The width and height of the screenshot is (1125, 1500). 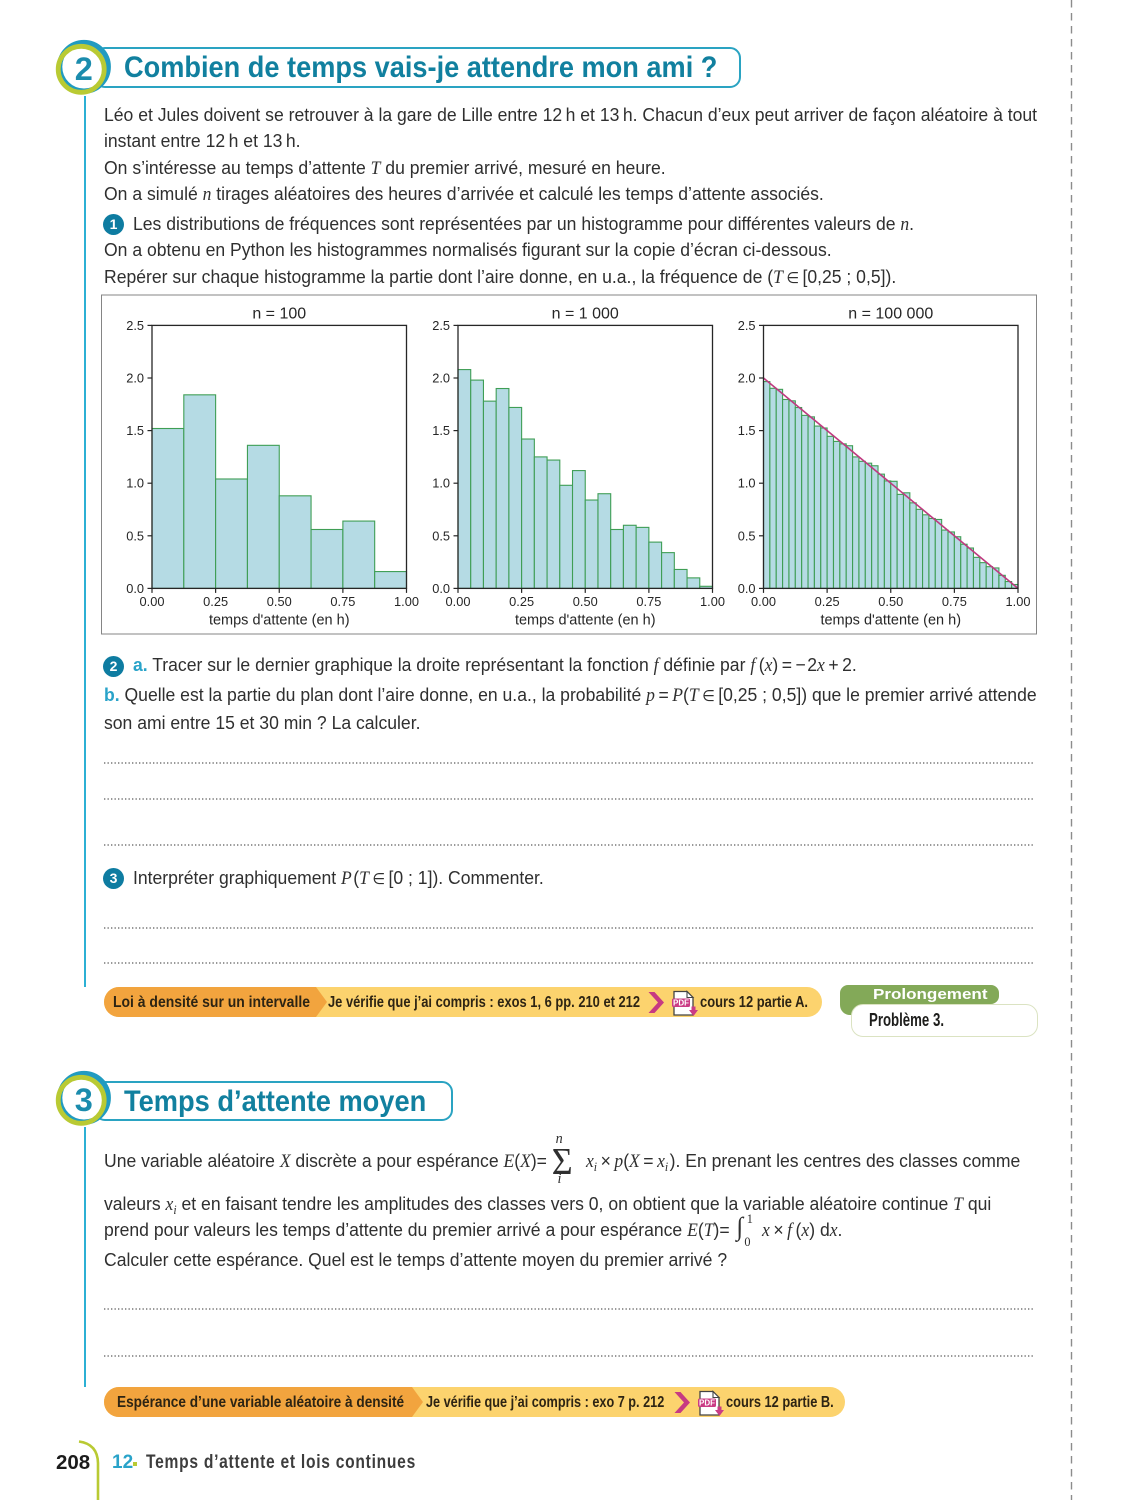 I want to click on svg-text: n = 100, so click(x=279, y=314).